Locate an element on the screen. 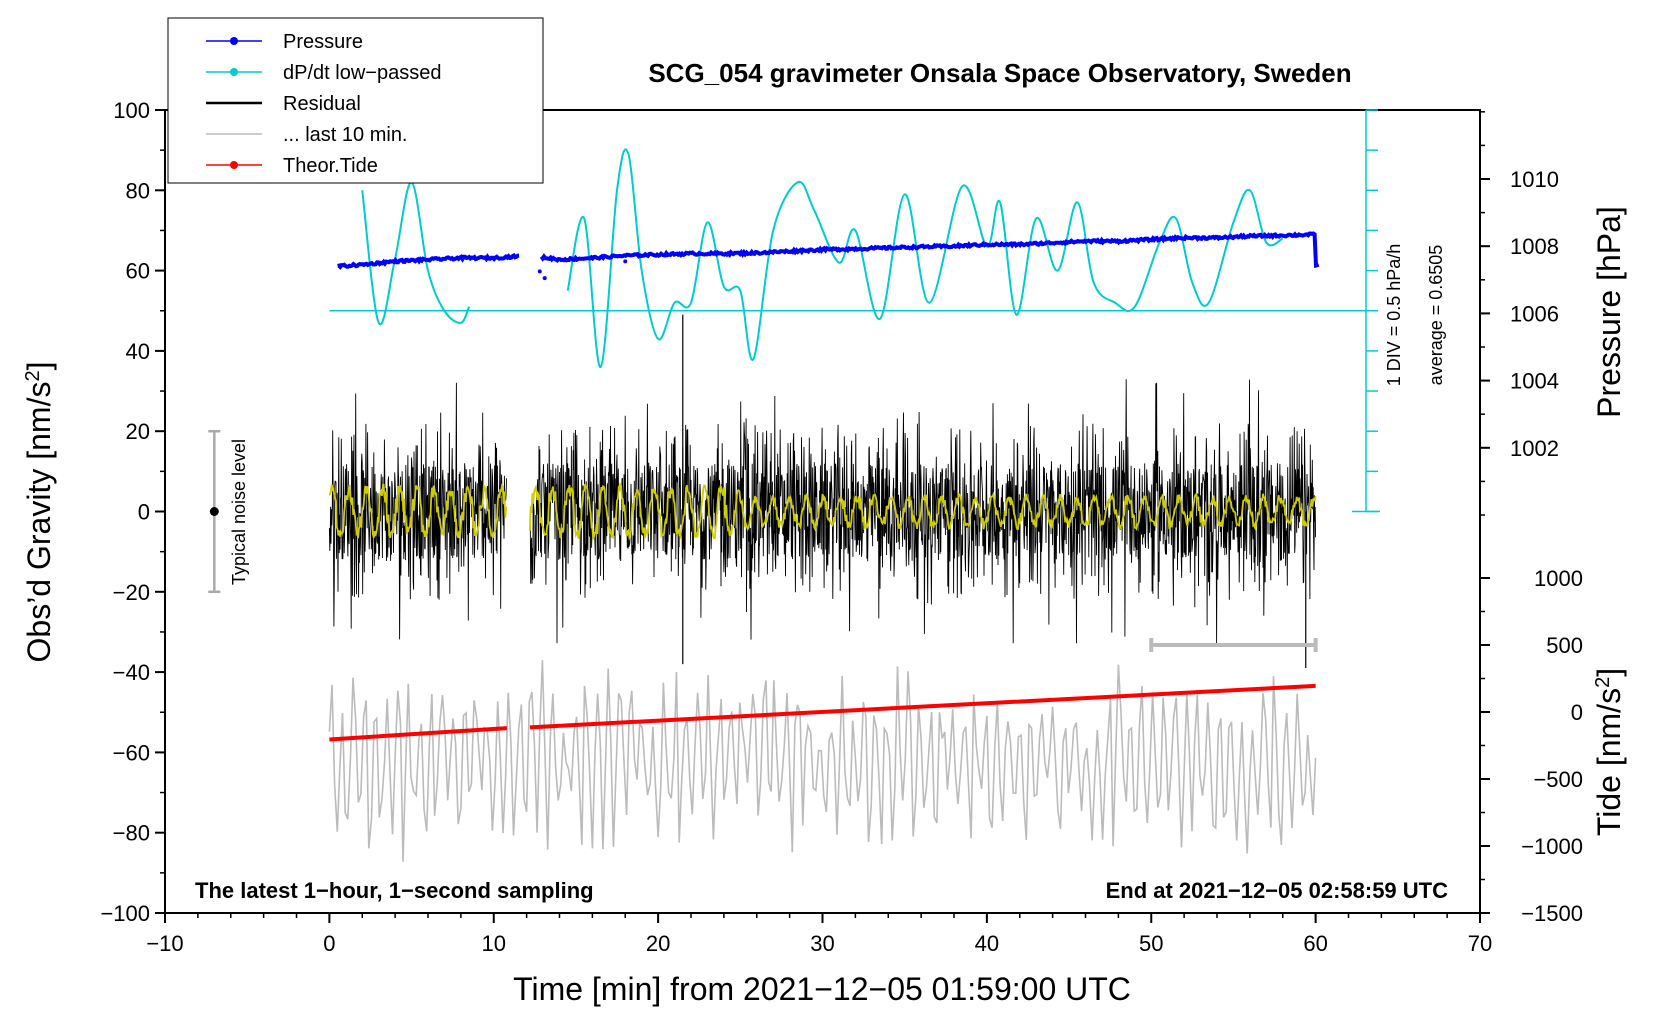 The image size is (1660, 1020). pressure-tick-label: 1002 is located at coordinates (1534, 448).